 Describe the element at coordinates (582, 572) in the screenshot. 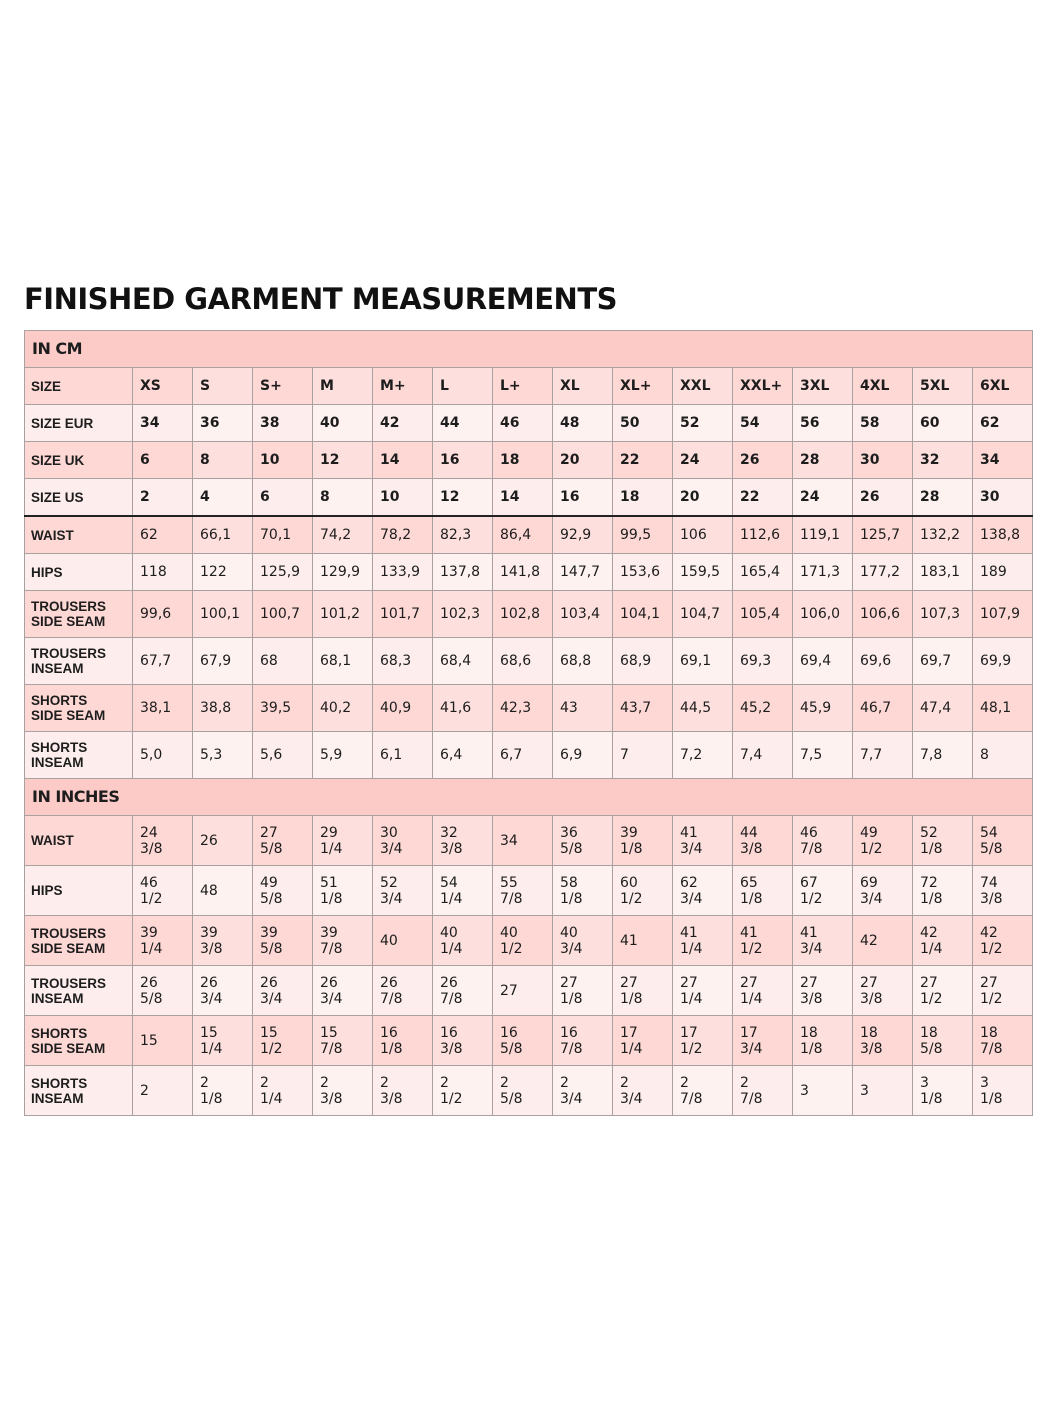

I see `table-cell: 147,7` at that location.